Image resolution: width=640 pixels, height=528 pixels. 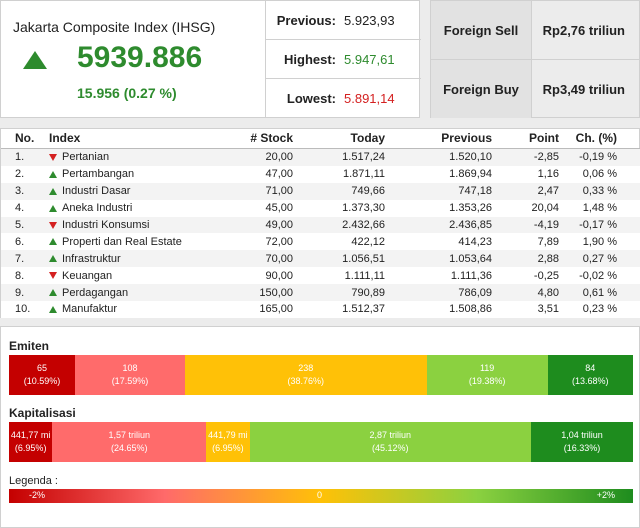 What do you see at coordinates (311, 98) in the screenshot?
I see `lowest-label: Lowest:` at bounding box center [311, 98].